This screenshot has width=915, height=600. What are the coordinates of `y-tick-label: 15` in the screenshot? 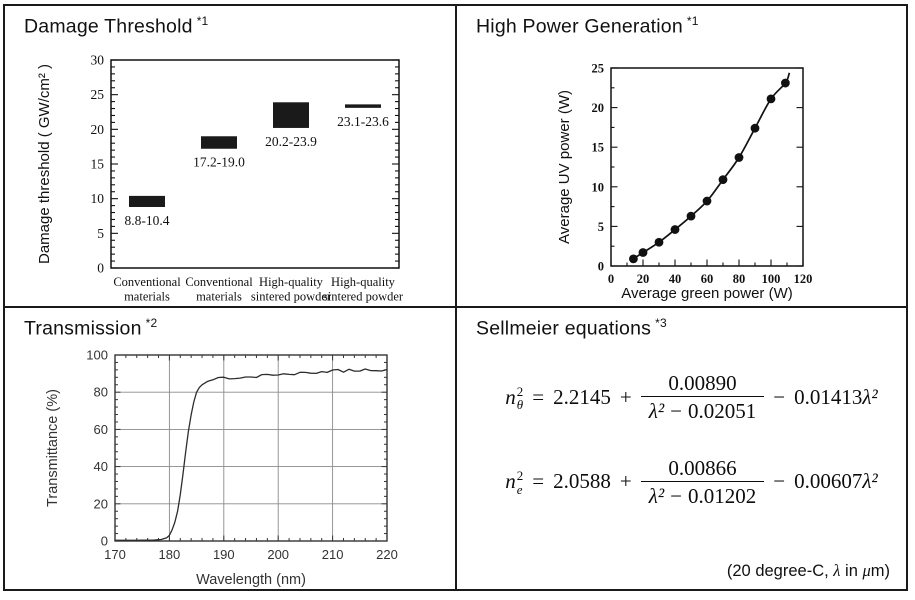 It's located at (598, 148).